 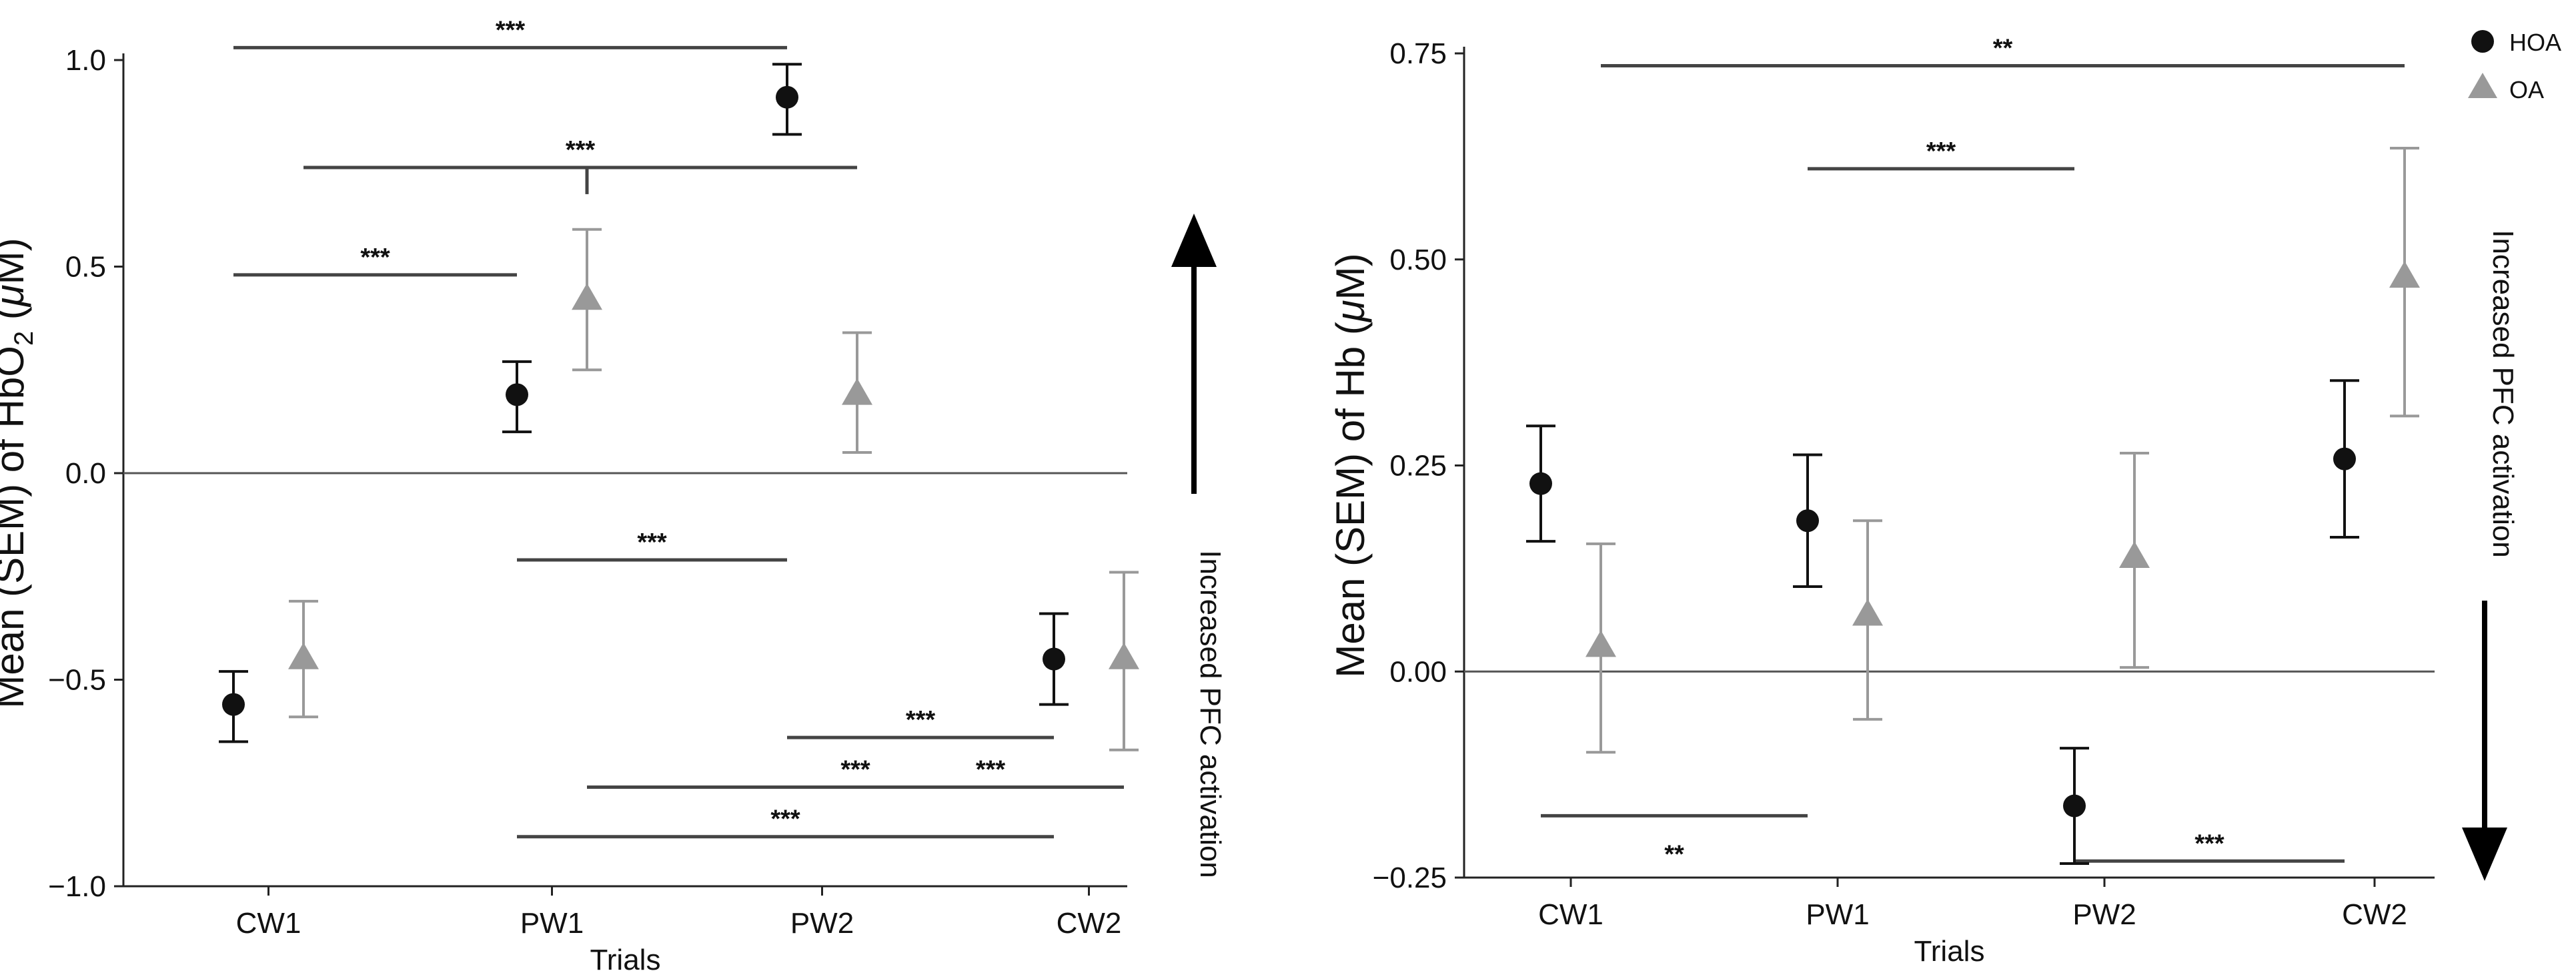 I want to click on legend-label-oa: OA, so click(x=2526, y=89).